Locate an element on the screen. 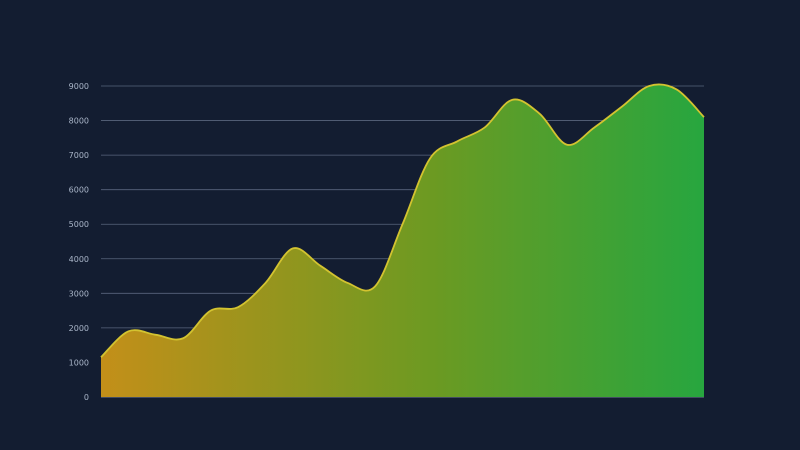 The height and width of the screenshot is (450, 800). y-tick-label-7: 7000 is located at coordinates (79, 155).